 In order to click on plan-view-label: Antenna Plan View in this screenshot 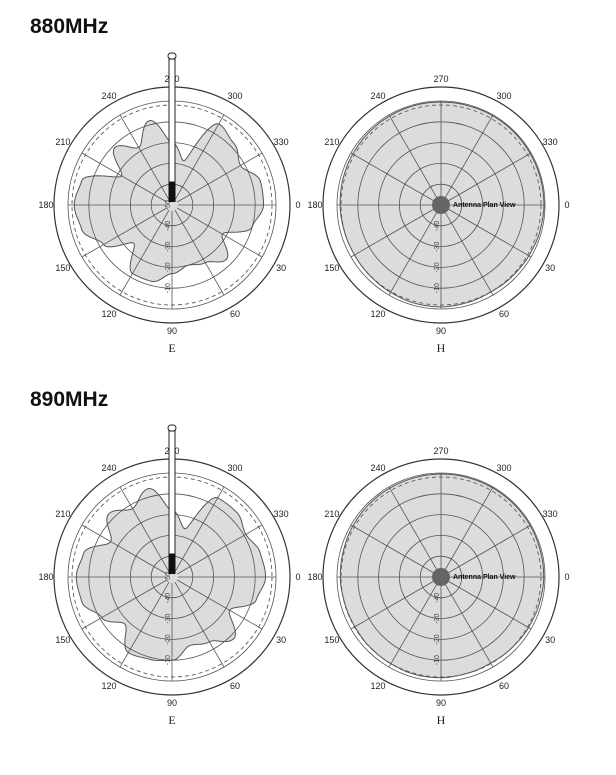, I will do `click(484, 577)`.